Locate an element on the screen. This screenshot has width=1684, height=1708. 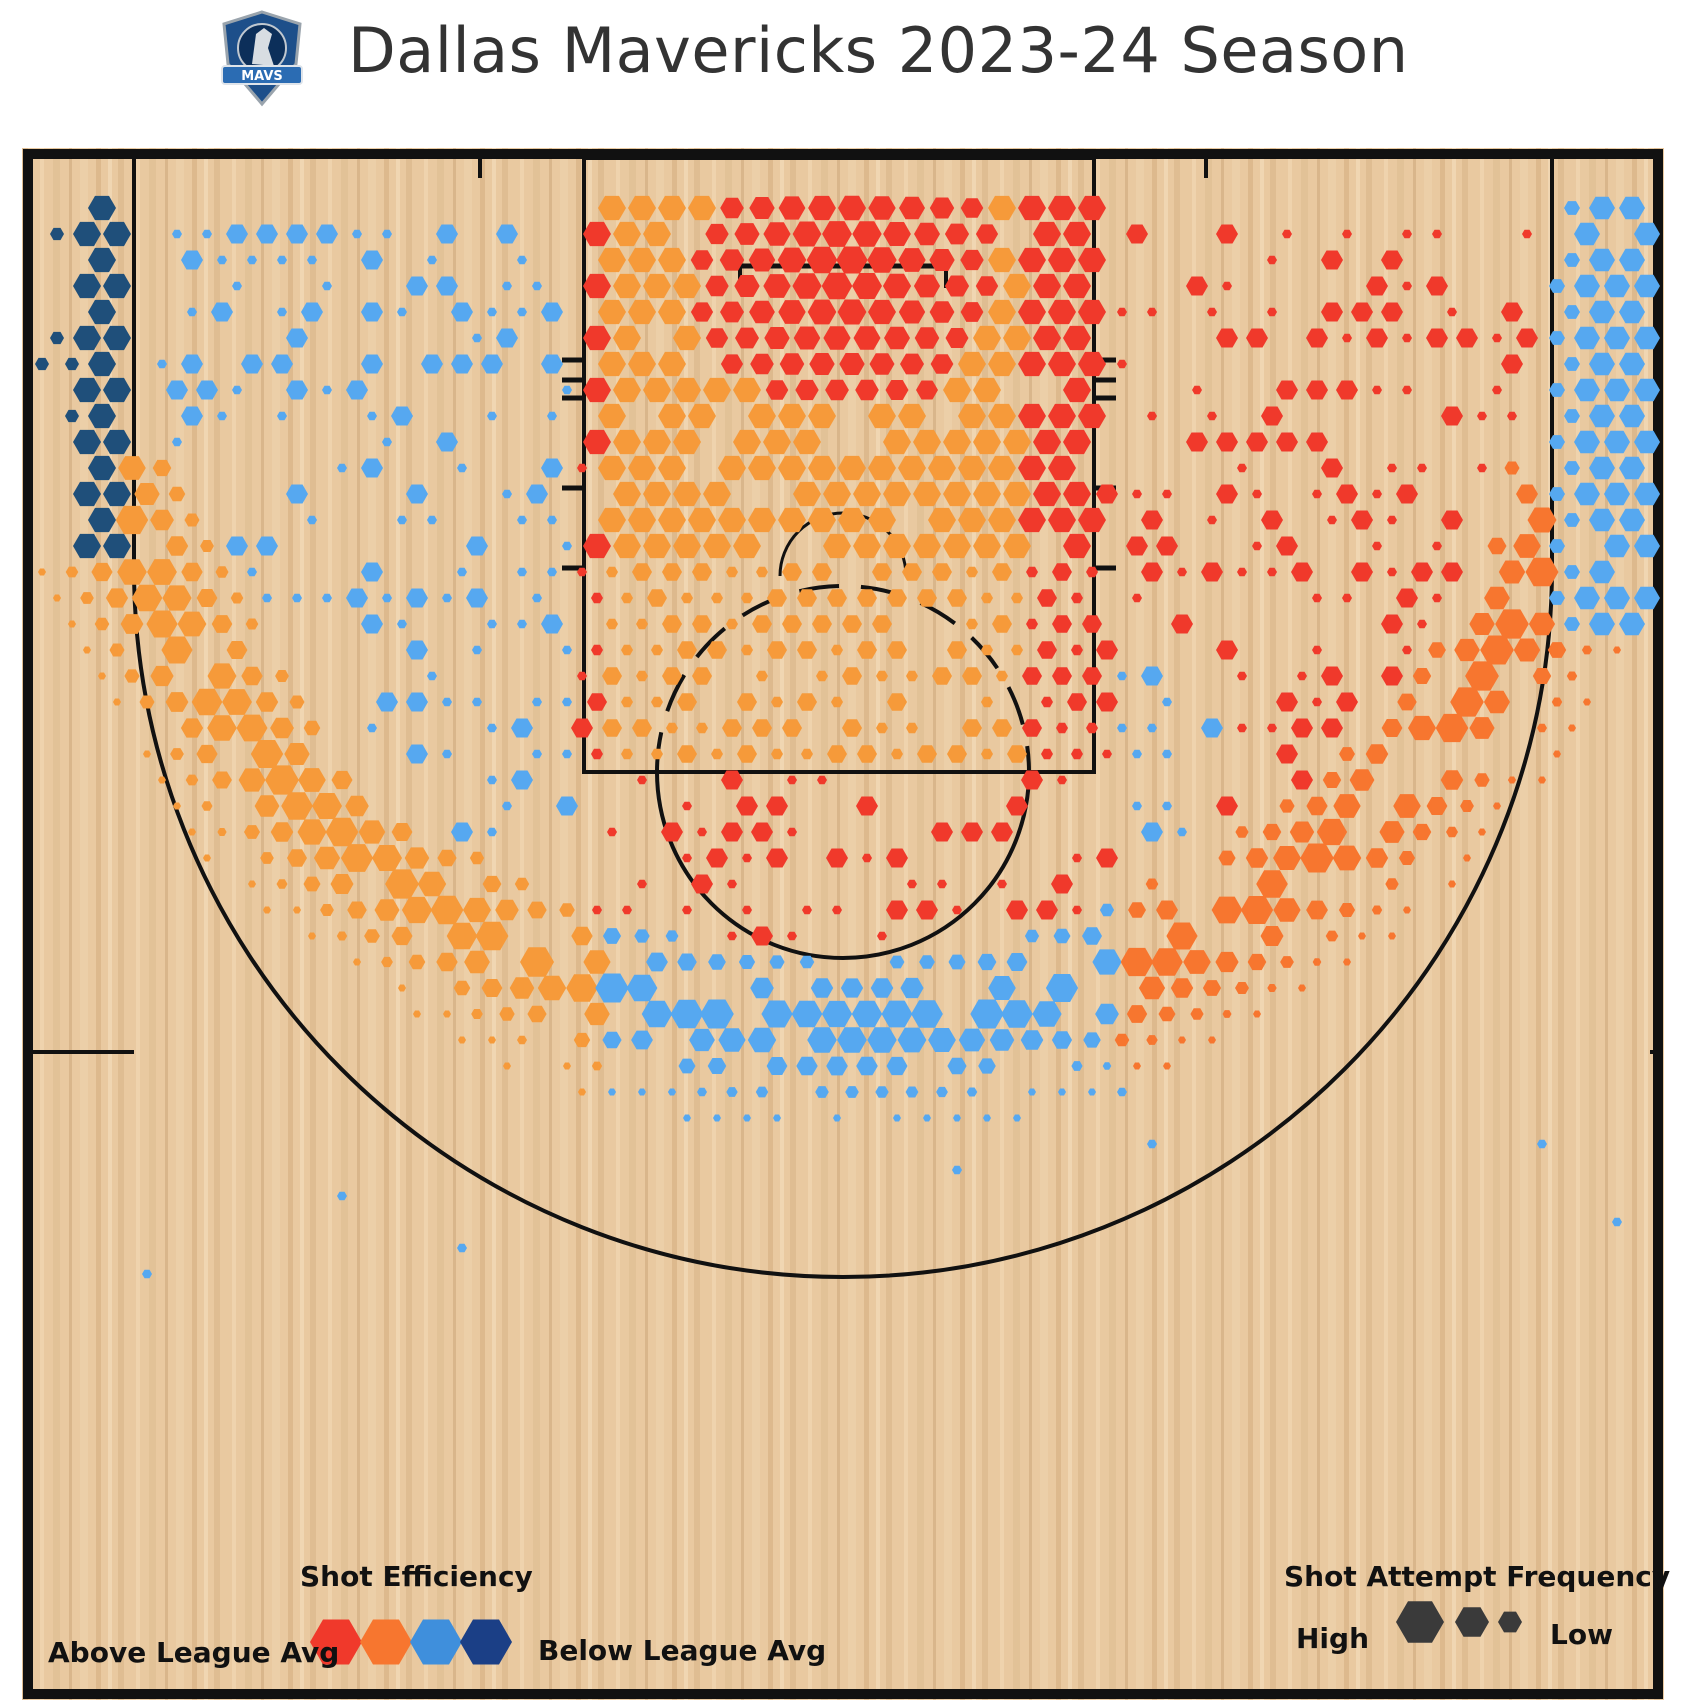
legend is located at coordinates (916, 1633).